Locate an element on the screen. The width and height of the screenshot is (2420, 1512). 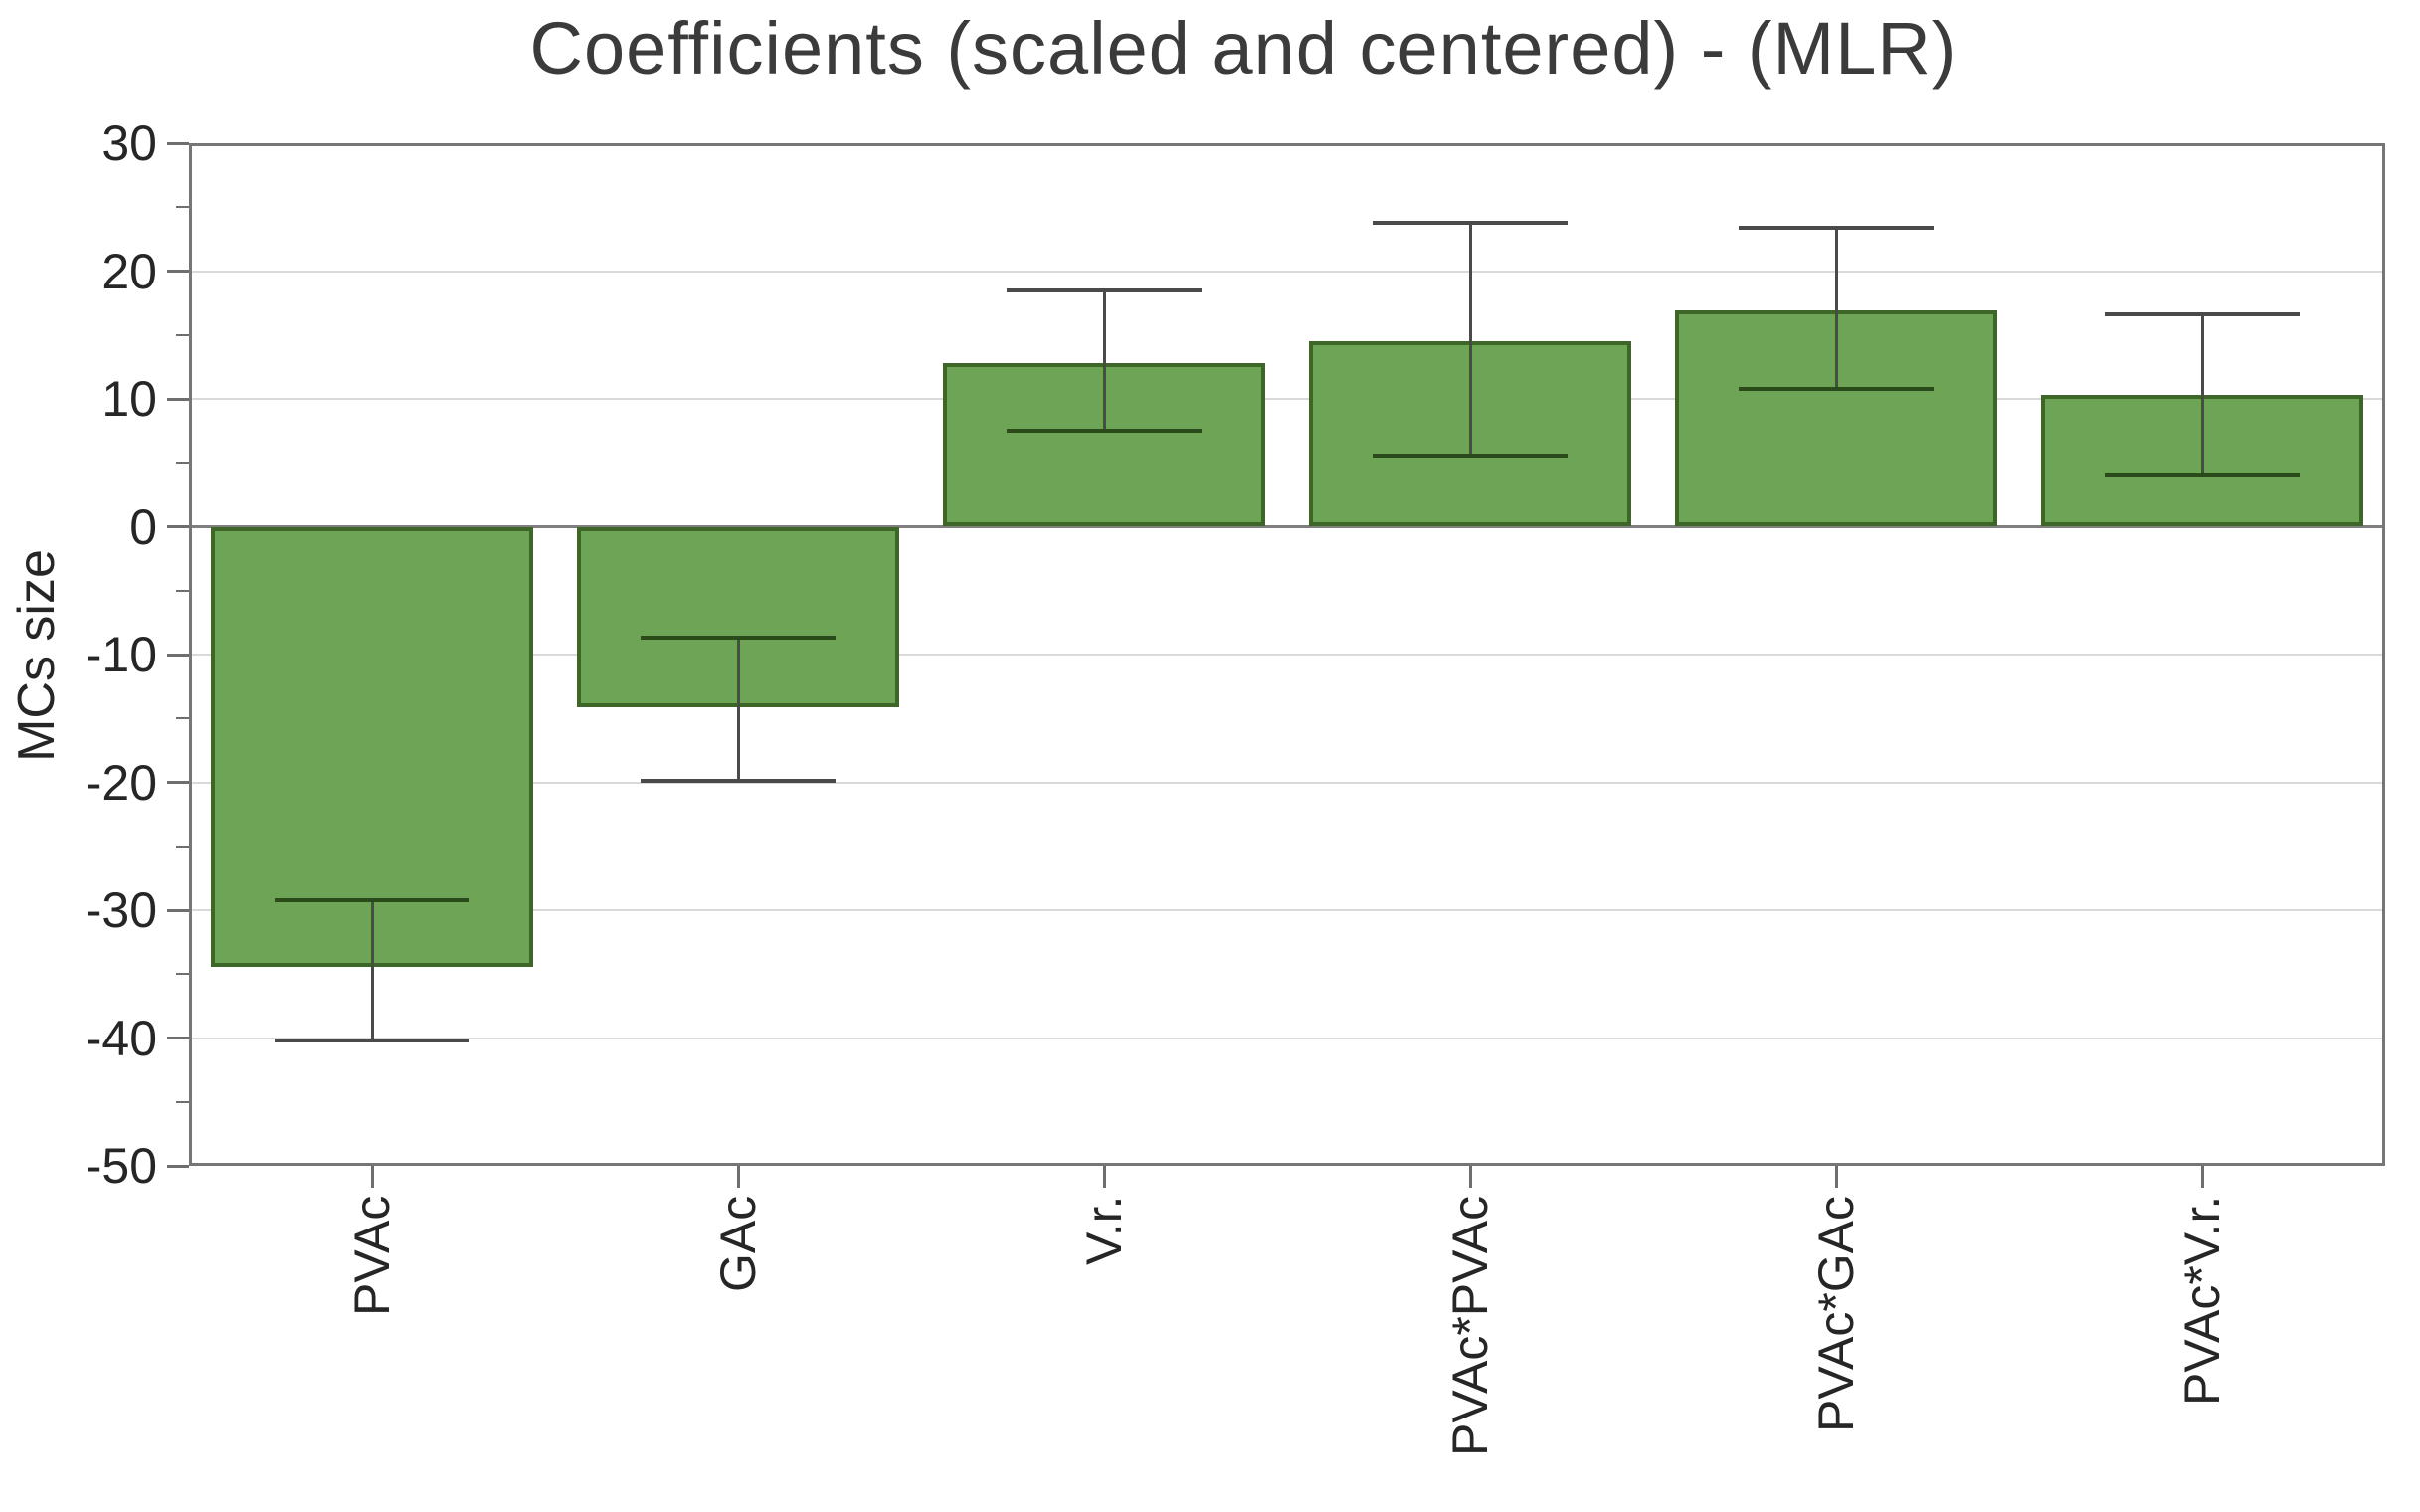
y-tick-label: -30 is located at coordinates (121, 910).